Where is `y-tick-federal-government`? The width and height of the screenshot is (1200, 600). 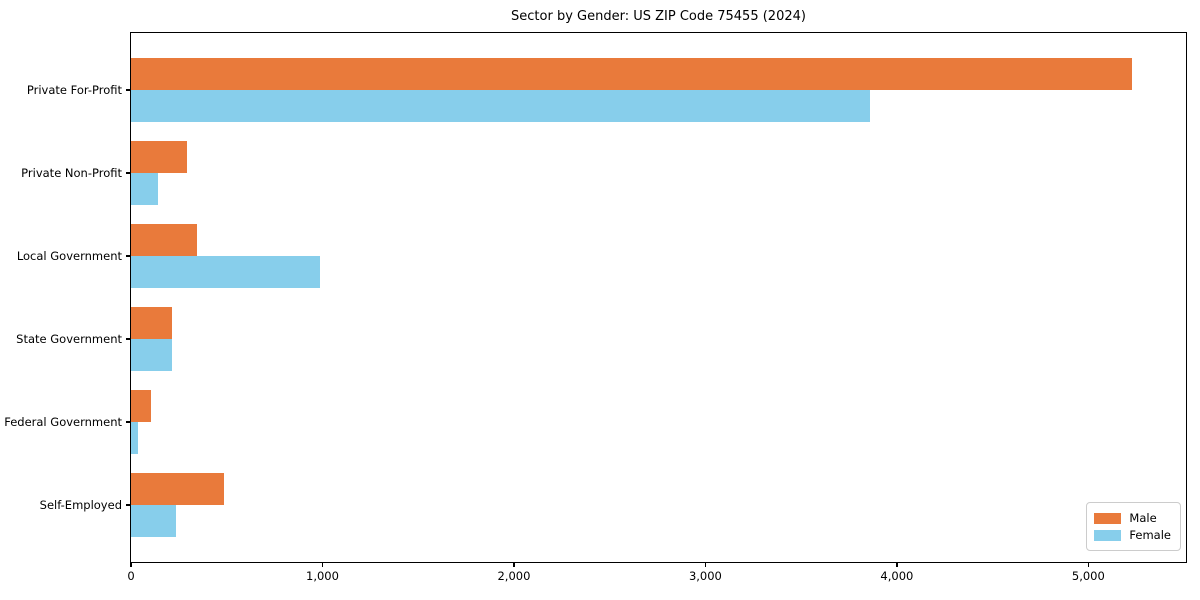
y-tick-federal-government is located at coordinates (128, 422).